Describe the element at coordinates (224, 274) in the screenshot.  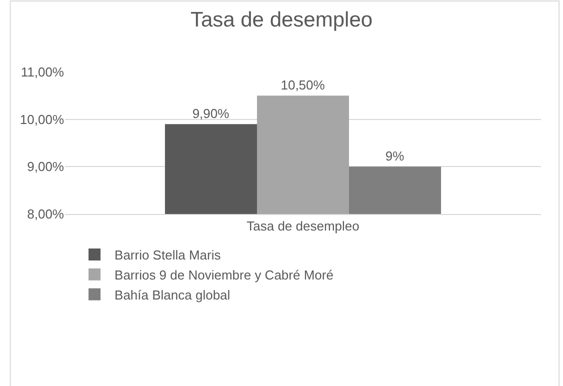
I see `legend-label: Barrios 9 de Noviembre y Cabré Moré` at that location.